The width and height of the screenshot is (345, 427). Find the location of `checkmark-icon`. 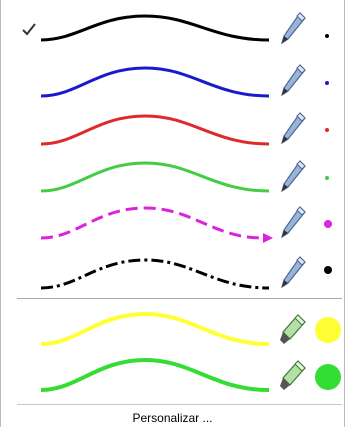

checkmark-icon is located at coordinates (29, 29).